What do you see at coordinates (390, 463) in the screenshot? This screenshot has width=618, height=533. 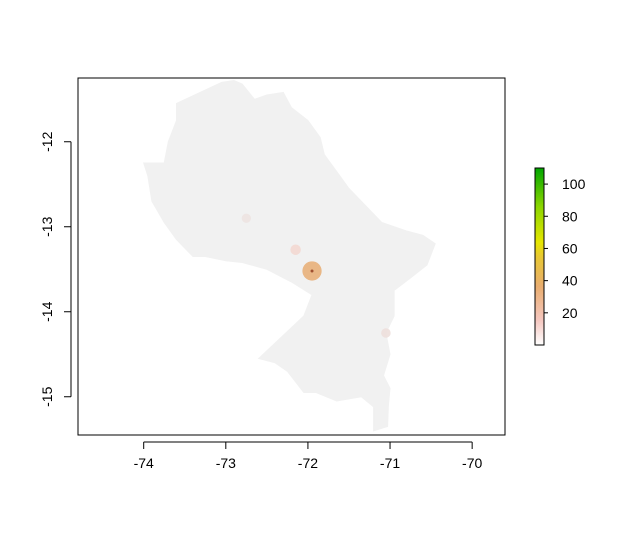 I see `x-tick-label: -71` at bounding box center [390, 463].